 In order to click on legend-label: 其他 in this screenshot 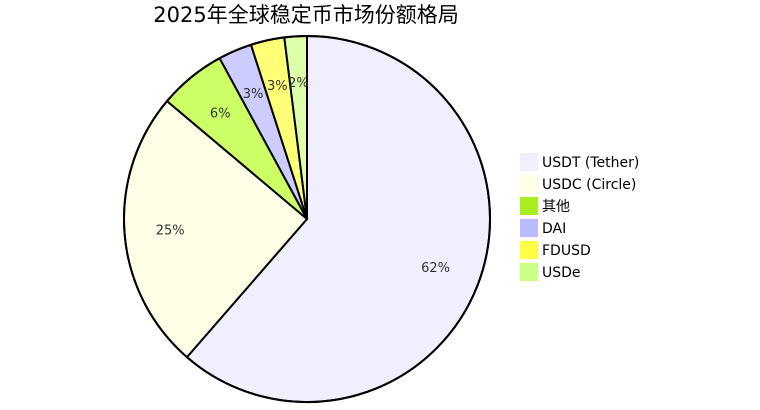, I will do `click(556, 207)`.